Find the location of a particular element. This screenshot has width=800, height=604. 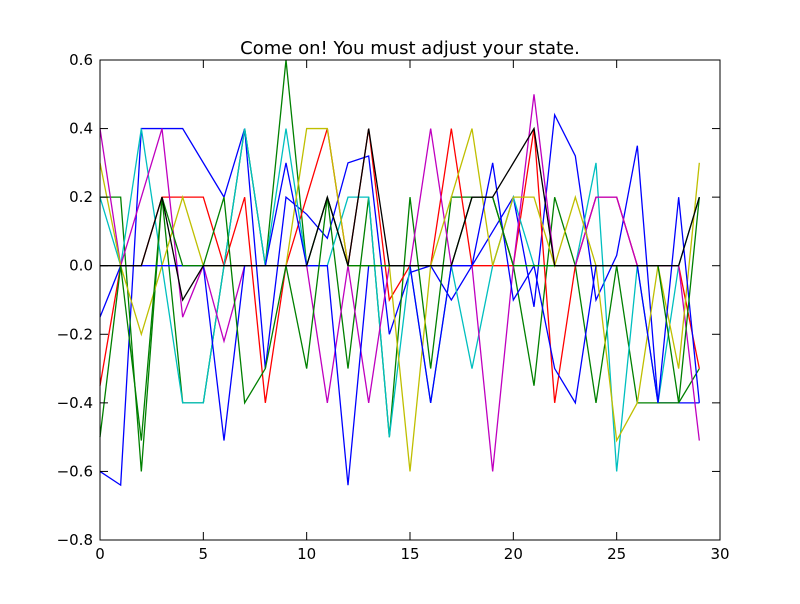

y-tick-label: 0.0 is located at coordinates (81, 266).